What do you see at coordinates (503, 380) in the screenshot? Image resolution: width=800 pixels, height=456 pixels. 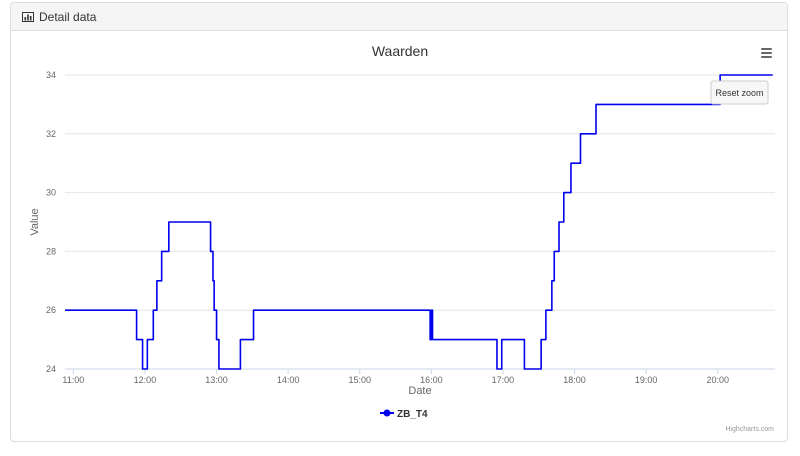 I see `x-tick-label: 17:00` at bounding box center [503, 380].